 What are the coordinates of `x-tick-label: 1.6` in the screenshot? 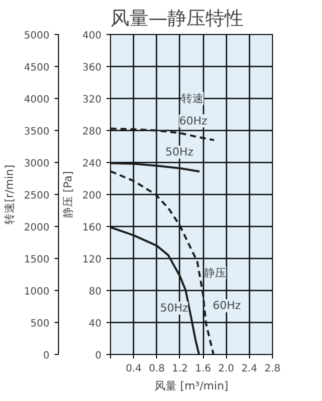 It's located at (203, 369).